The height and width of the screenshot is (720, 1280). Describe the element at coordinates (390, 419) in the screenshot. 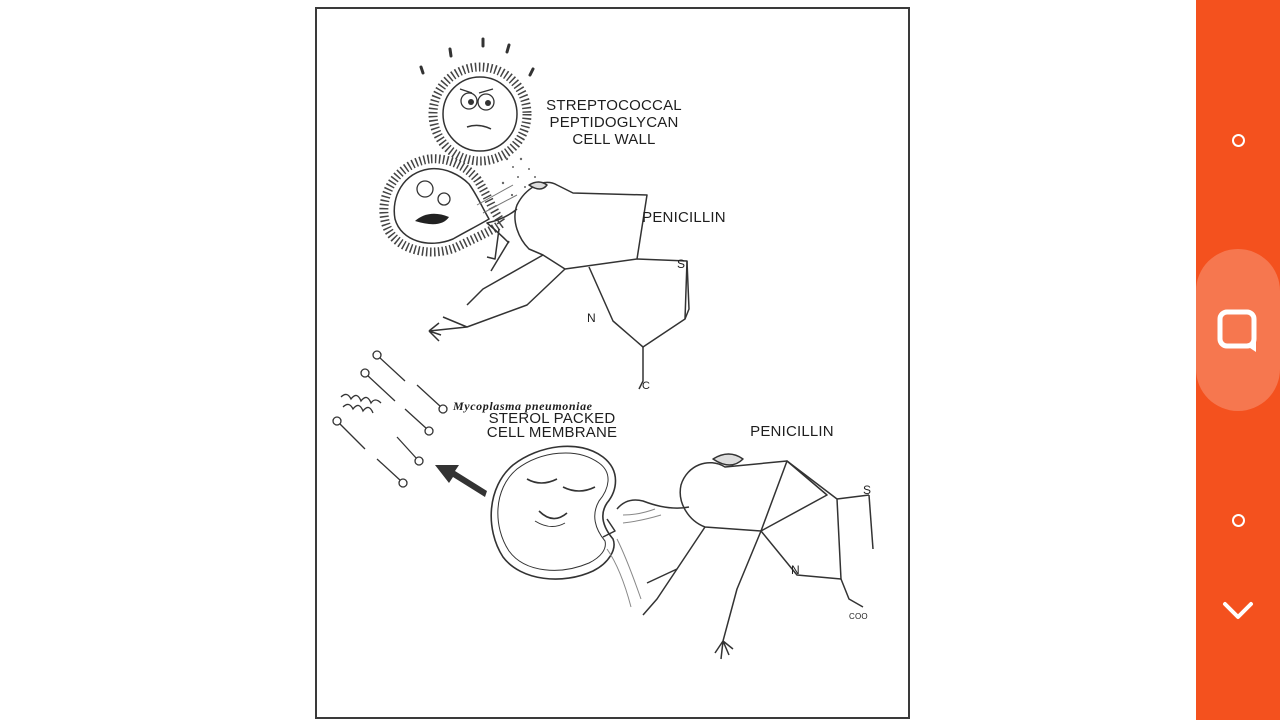

I see `lipid-molecules` at that location.